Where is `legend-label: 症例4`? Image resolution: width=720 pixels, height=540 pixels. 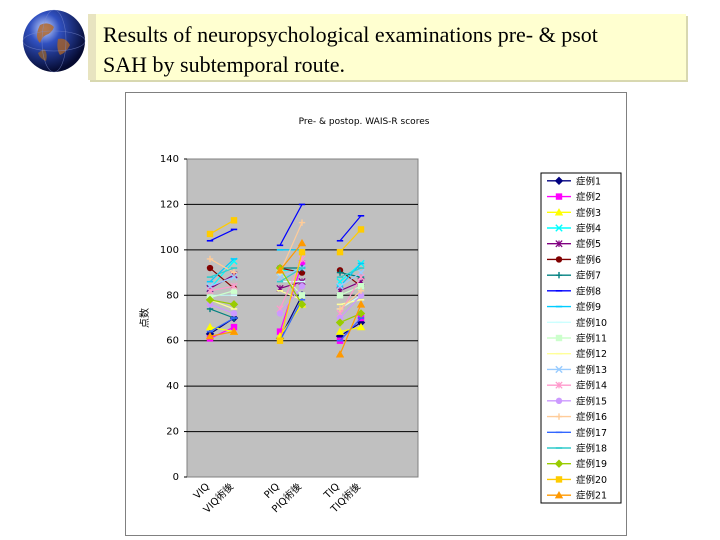 legend-label: 症例4 is located at coordinates (588, 229).